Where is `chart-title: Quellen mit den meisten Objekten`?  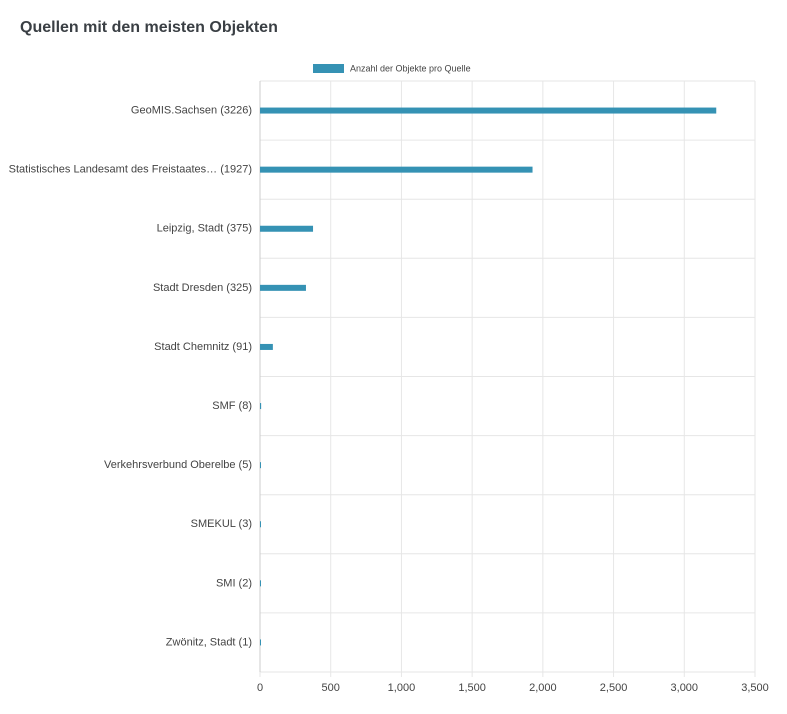
chart-title: Quellen mit den meisten Objekten is located at coordinates (149, 27).